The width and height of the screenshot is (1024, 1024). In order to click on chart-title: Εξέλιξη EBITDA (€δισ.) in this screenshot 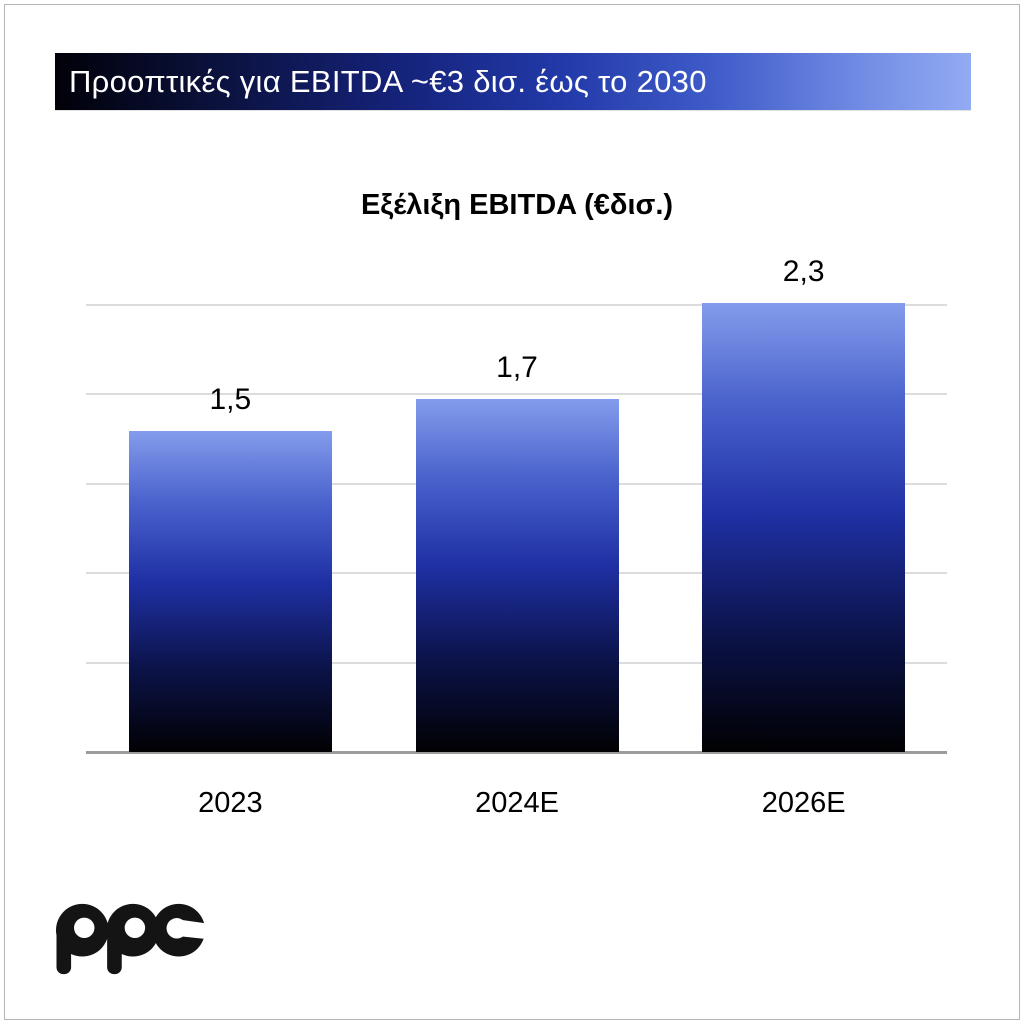, I will do `click(517, 205)`.